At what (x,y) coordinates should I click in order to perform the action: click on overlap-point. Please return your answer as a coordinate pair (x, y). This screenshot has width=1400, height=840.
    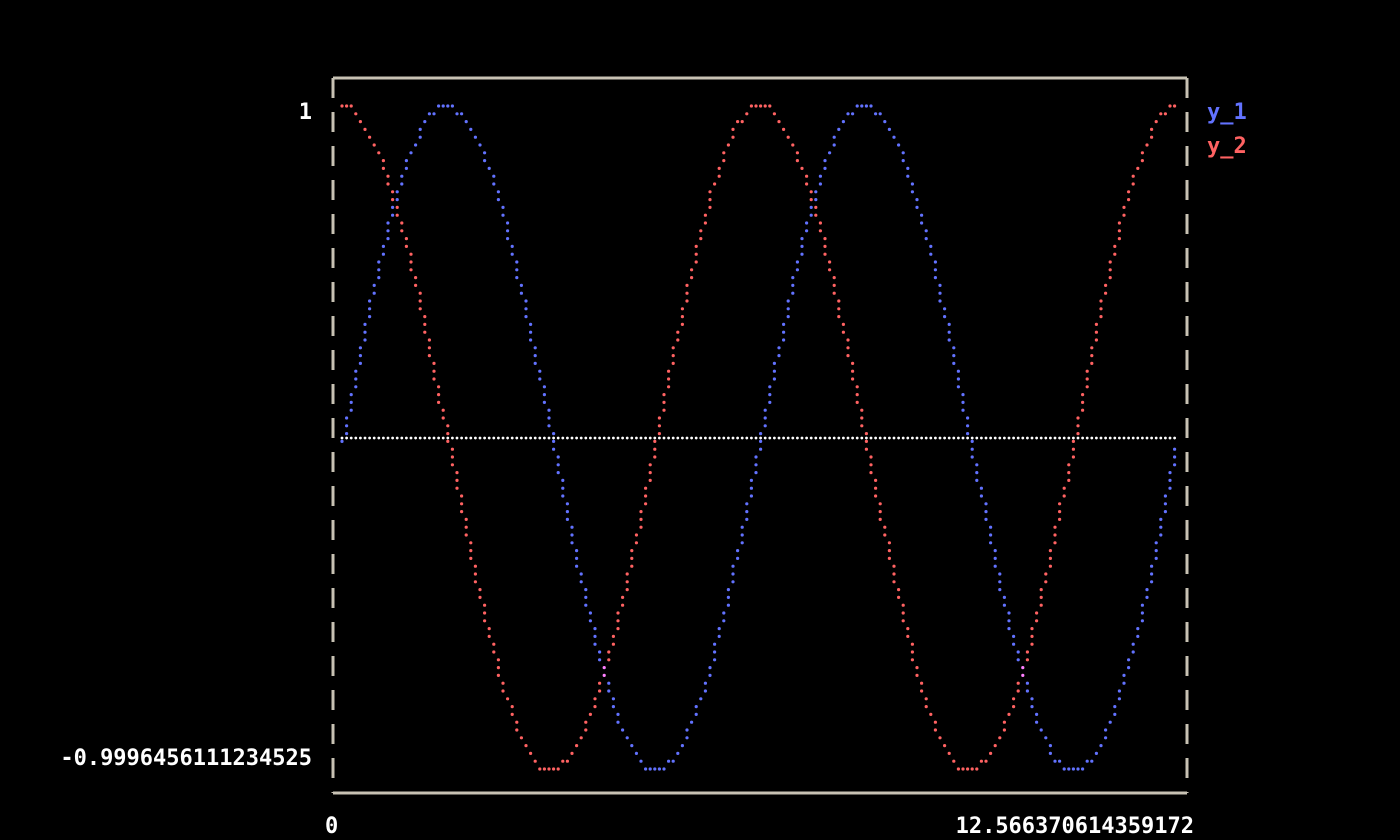
    Looking at the image, I should click on (1023, 675).